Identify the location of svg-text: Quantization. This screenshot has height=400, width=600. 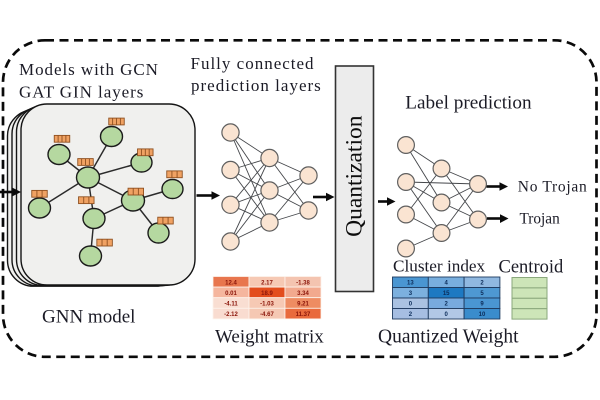
(355, 176).